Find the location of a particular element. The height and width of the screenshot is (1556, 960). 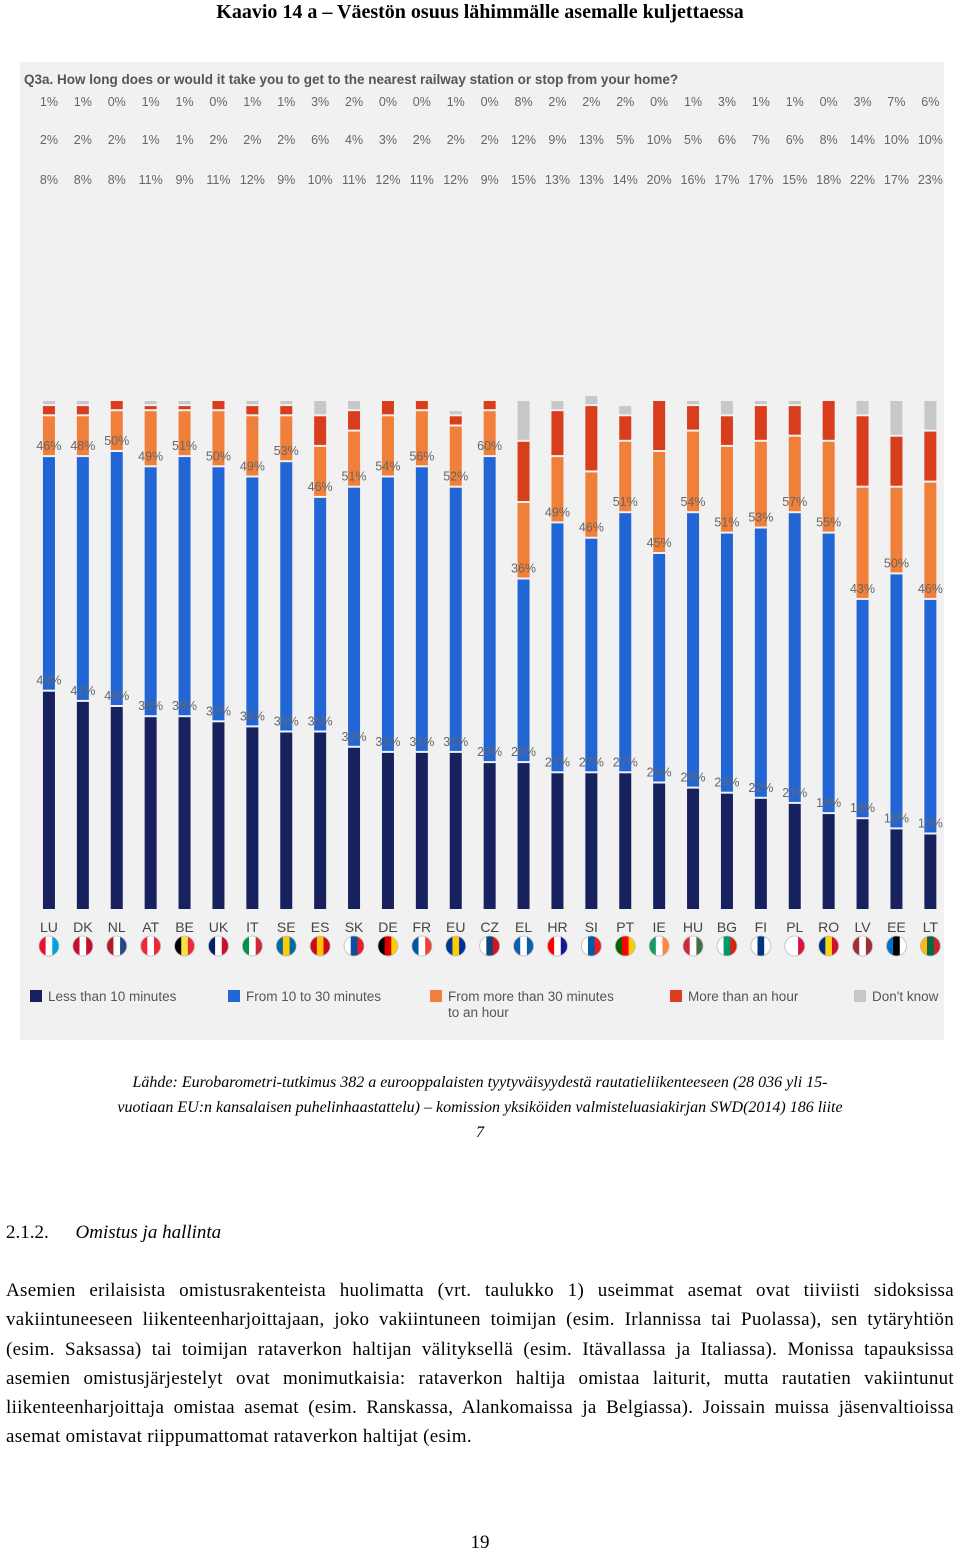

label-ie-series-1: 25% is located at coordinates (659, 773).